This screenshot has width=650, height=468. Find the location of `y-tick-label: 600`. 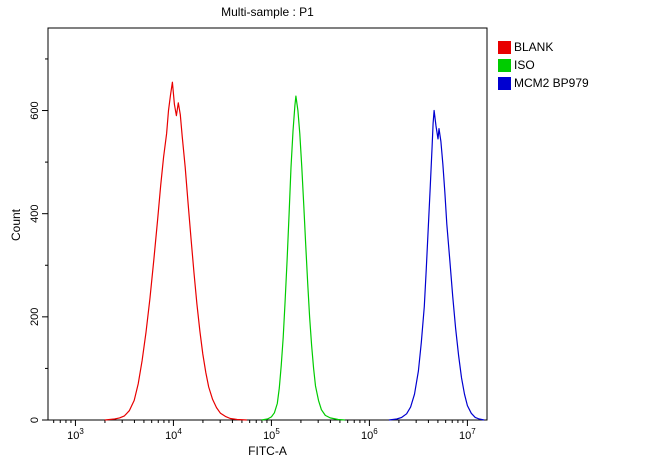

y-tick-label: 600 is located at coordinates (35, 110).